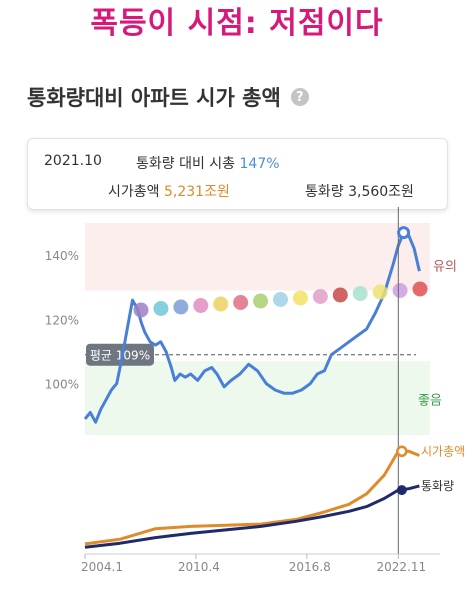 This screenshot has width=474, height=593. I want to click on x-tick-label: 2004.1, so click(102, 567).